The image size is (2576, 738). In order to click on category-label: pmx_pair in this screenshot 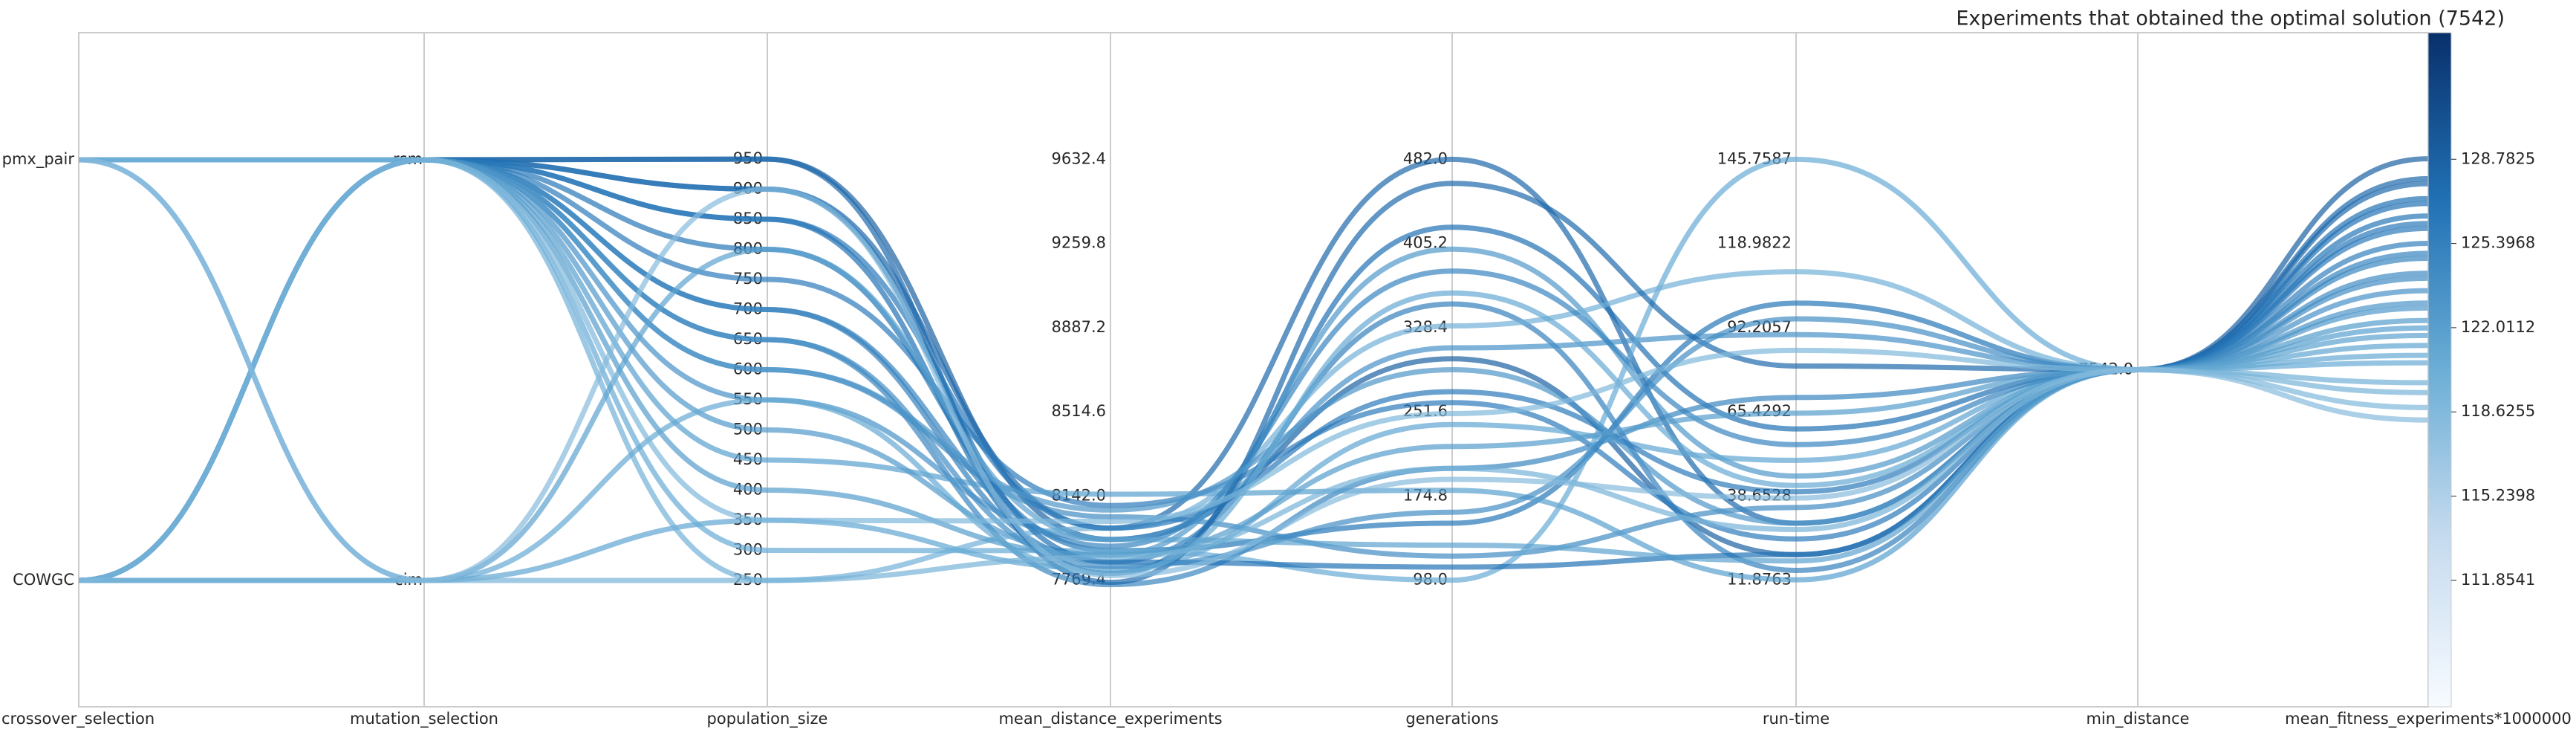, I will do `click(38, 159)`.